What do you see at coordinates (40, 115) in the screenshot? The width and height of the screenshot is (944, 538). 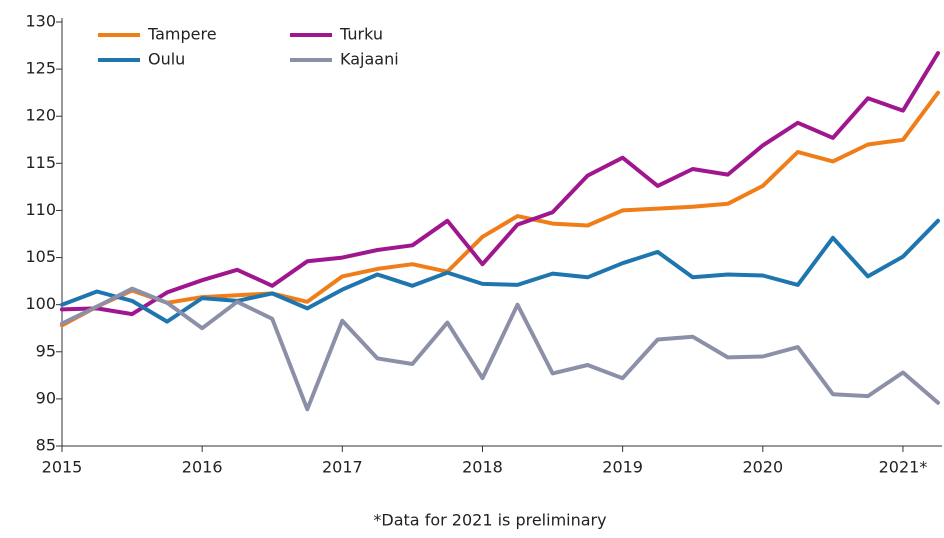 I see `y-tick-label: 120` at bounding box center [40, 115].